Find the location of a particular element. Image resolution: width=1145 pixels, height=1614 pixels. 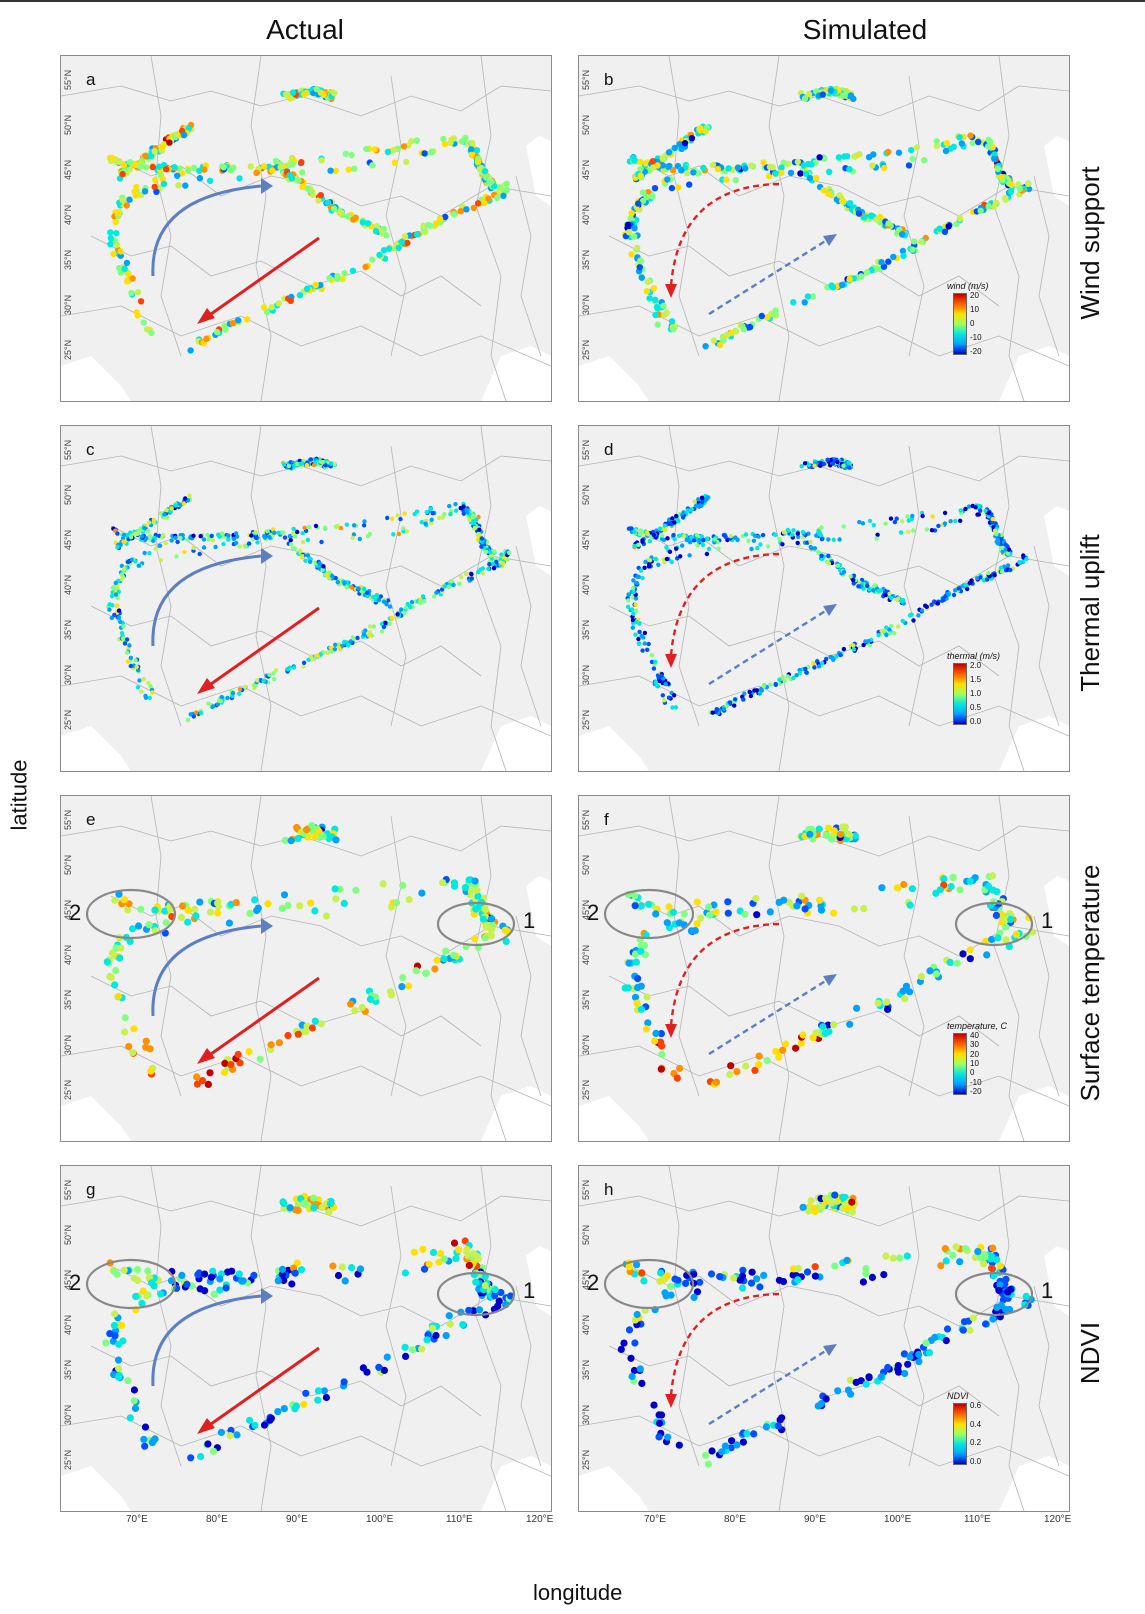

longitude-tick-label: 70°E is located at coordinates (655, 1519).